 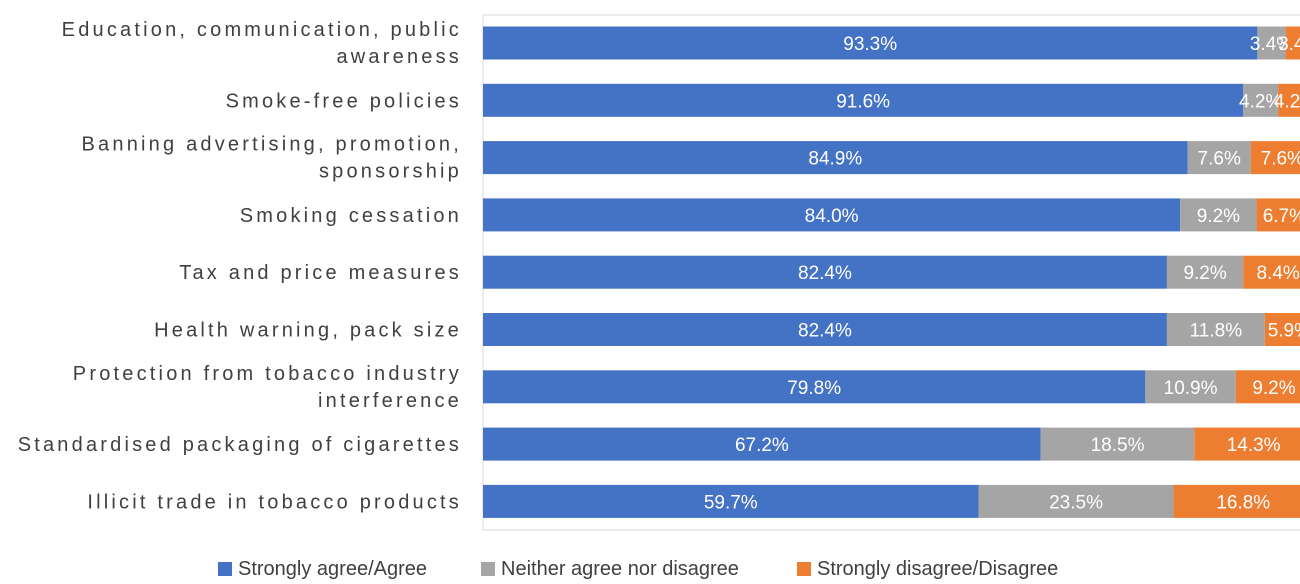 What do you see at coordinates (267, 374) in the screenshot?
I see `category-label-line: Protection from tobacco industry` at bounding box center [267, 374].